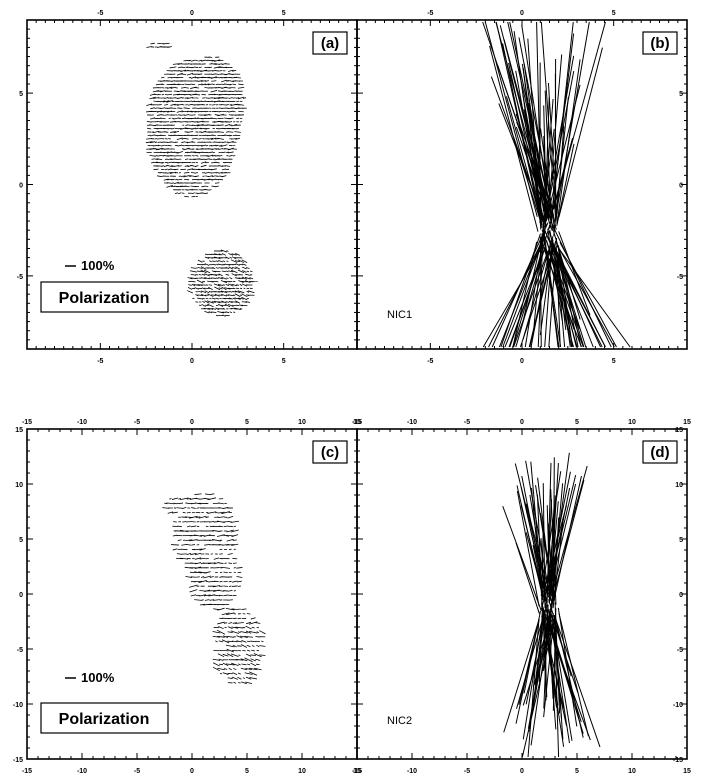  What do you see at coordinates (430, 13) in the screenshot?
I see `x-tick-label-top: -5` at bounding box center [430, 13].